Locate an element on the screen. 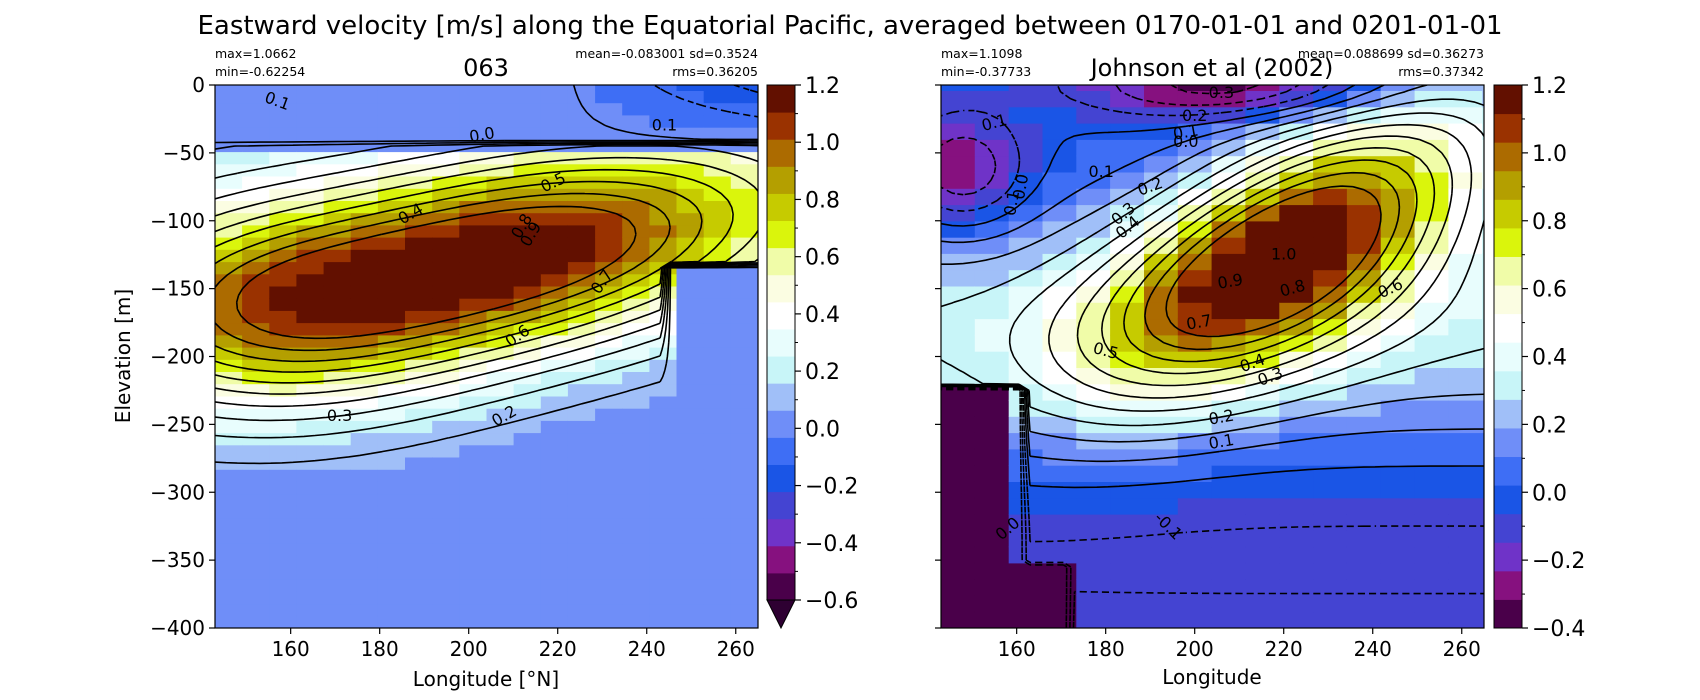 The height and width of the screenshot is (700, 1700). x-tick-label: 200 is located at coordinates (469, 649).